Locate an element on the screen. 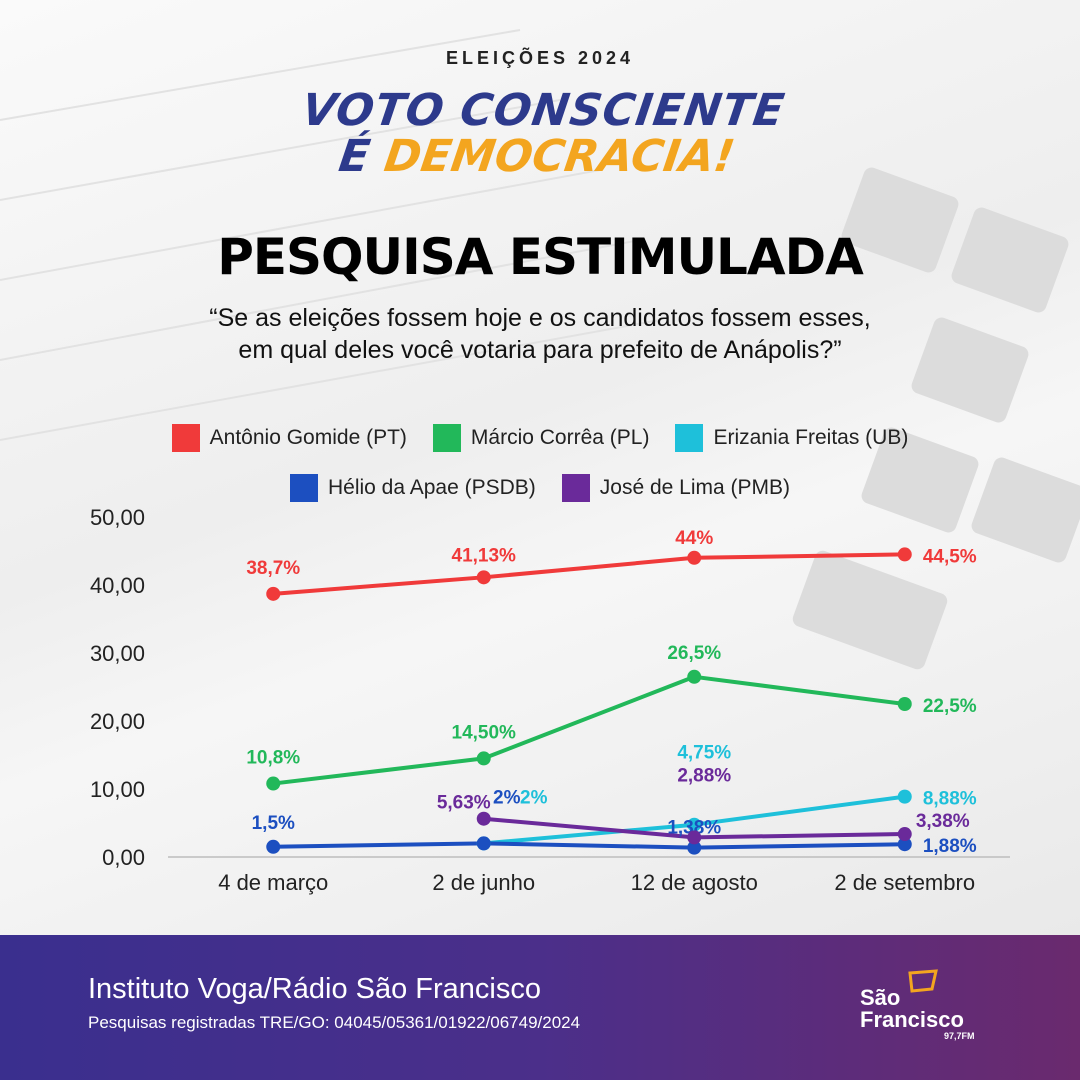 The width and height of the screenshot is (1080, 1080). legend-label: Hélio da Apae (PSDB) is located at coordinates (431, 487).